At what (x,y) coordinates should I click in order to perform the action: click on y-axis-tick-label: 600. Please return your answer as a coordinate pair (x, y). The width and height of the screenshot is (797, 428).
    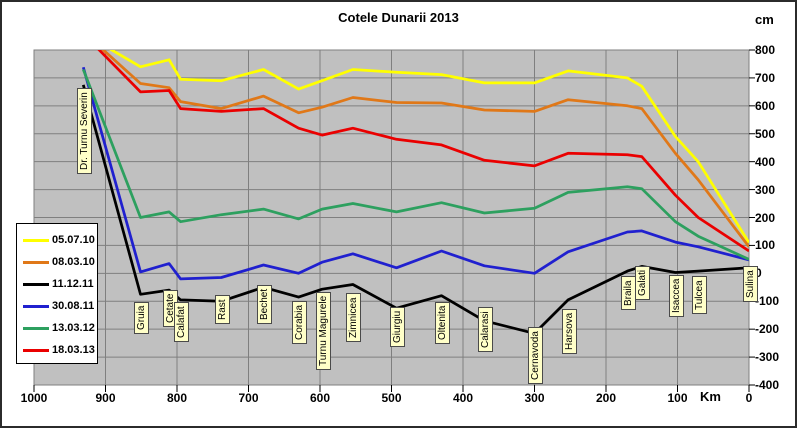
    Looking at the image, I should click on (765, 105).